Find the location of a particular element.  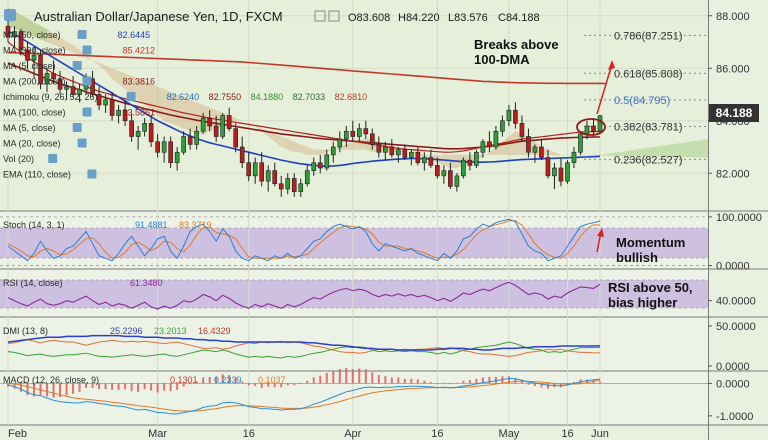

ma-300-line is located at coordinates (307, 68).